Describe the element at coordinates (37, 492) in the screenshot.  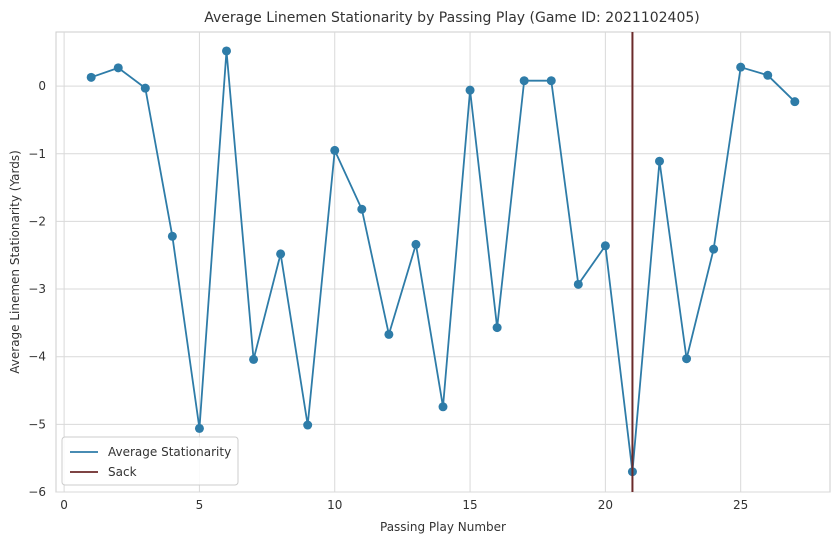
I see `y-tick-label: −6` at that location.